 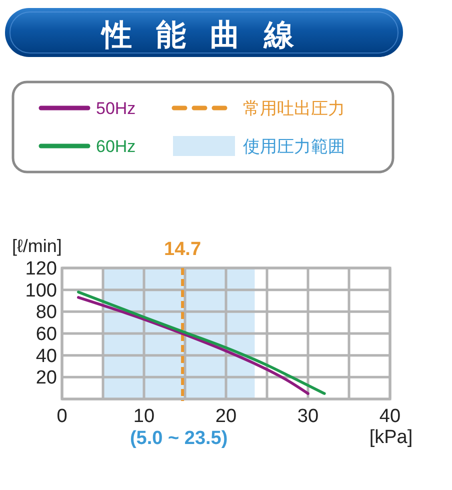 What do you see at coordinates (46, 334) in the screenshot?
I see `y-tick-label: 60` at bounding box center [46, 334].